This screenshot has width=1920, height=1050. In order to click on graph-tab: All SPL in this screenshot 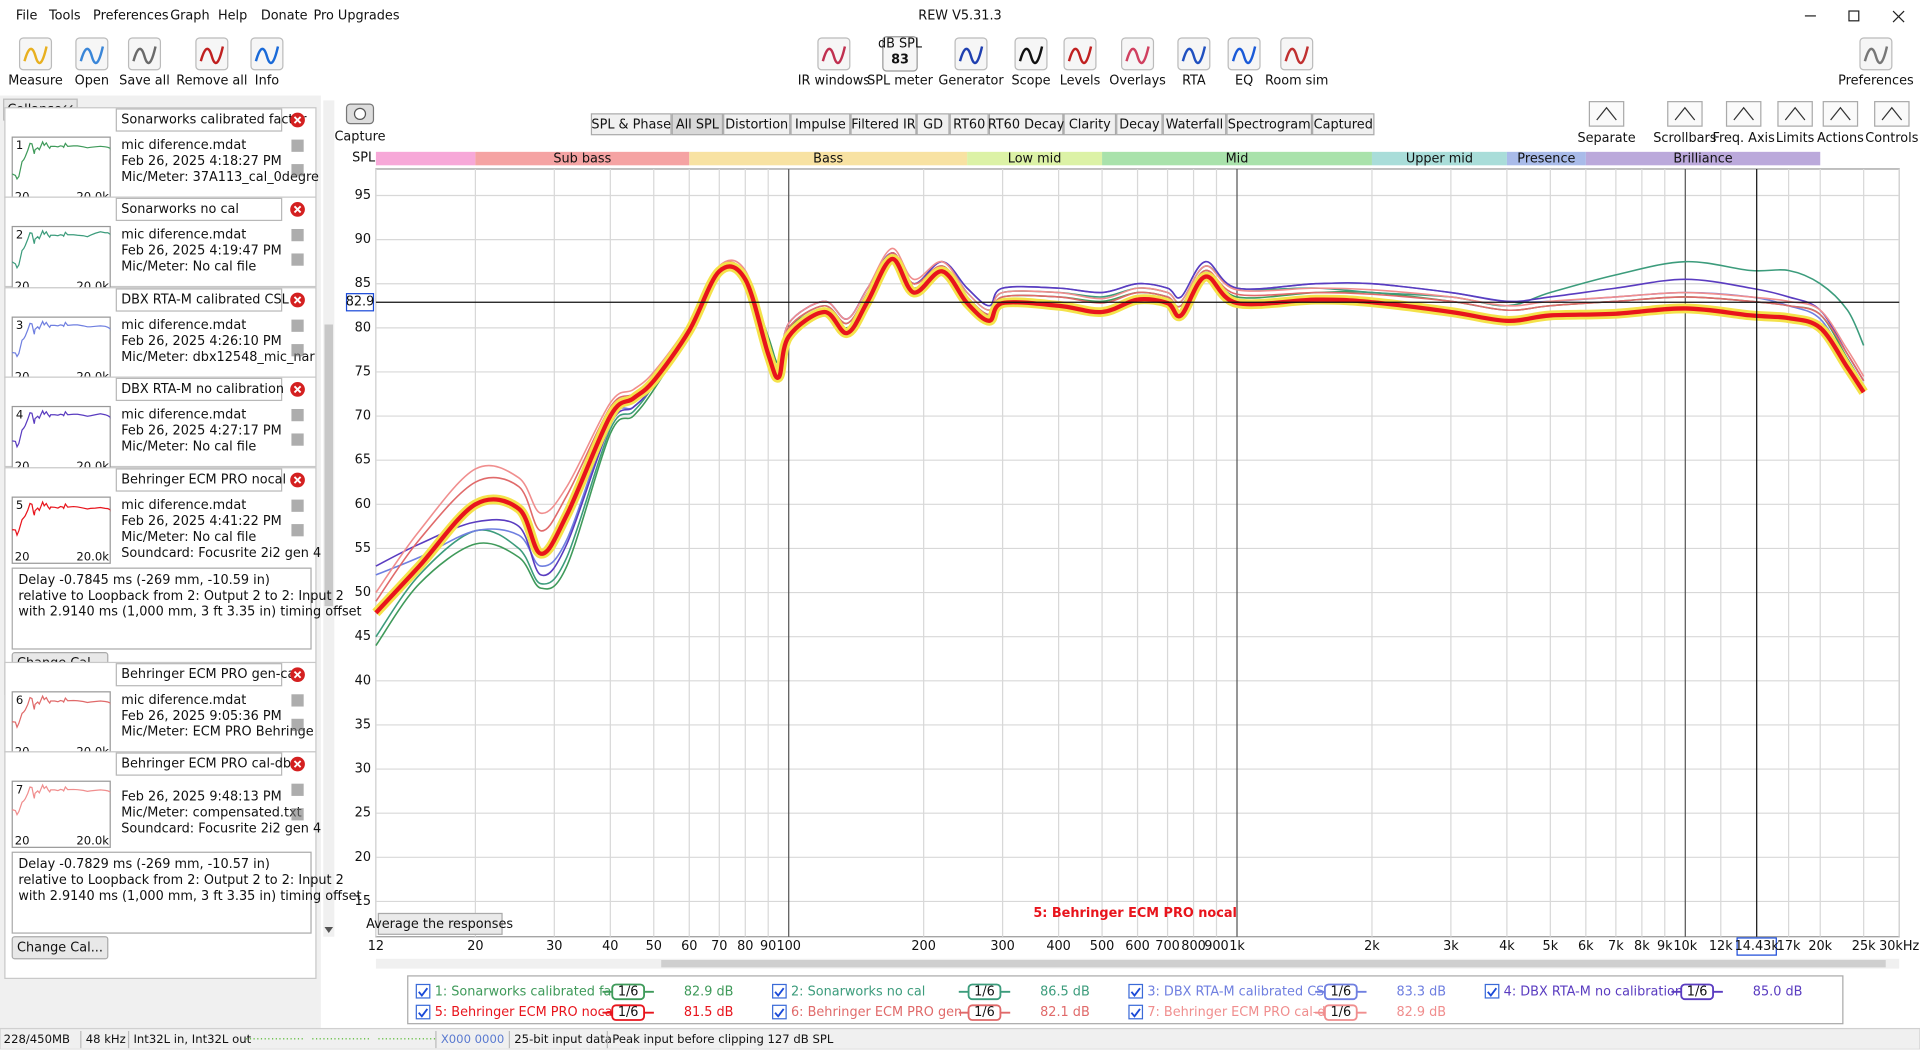, I will do `click(697, 124)`.